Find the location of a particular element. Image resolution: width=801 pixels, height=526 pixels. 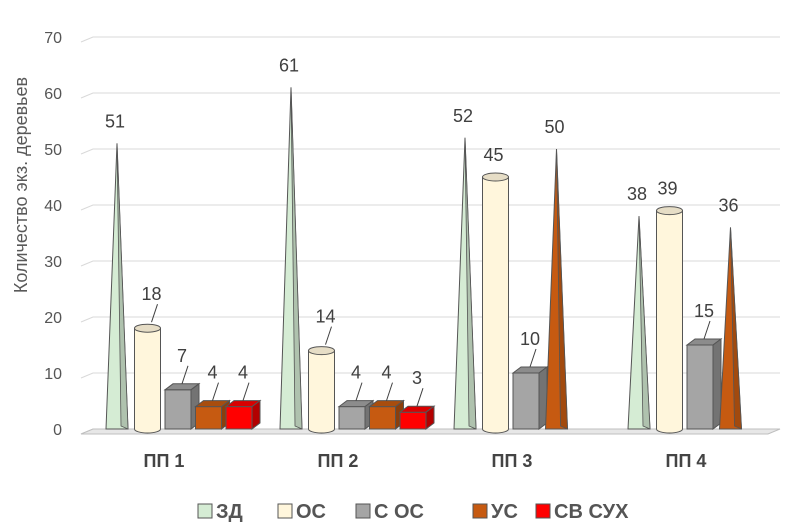

legend-label: УС is located at coordinates (504, 512).